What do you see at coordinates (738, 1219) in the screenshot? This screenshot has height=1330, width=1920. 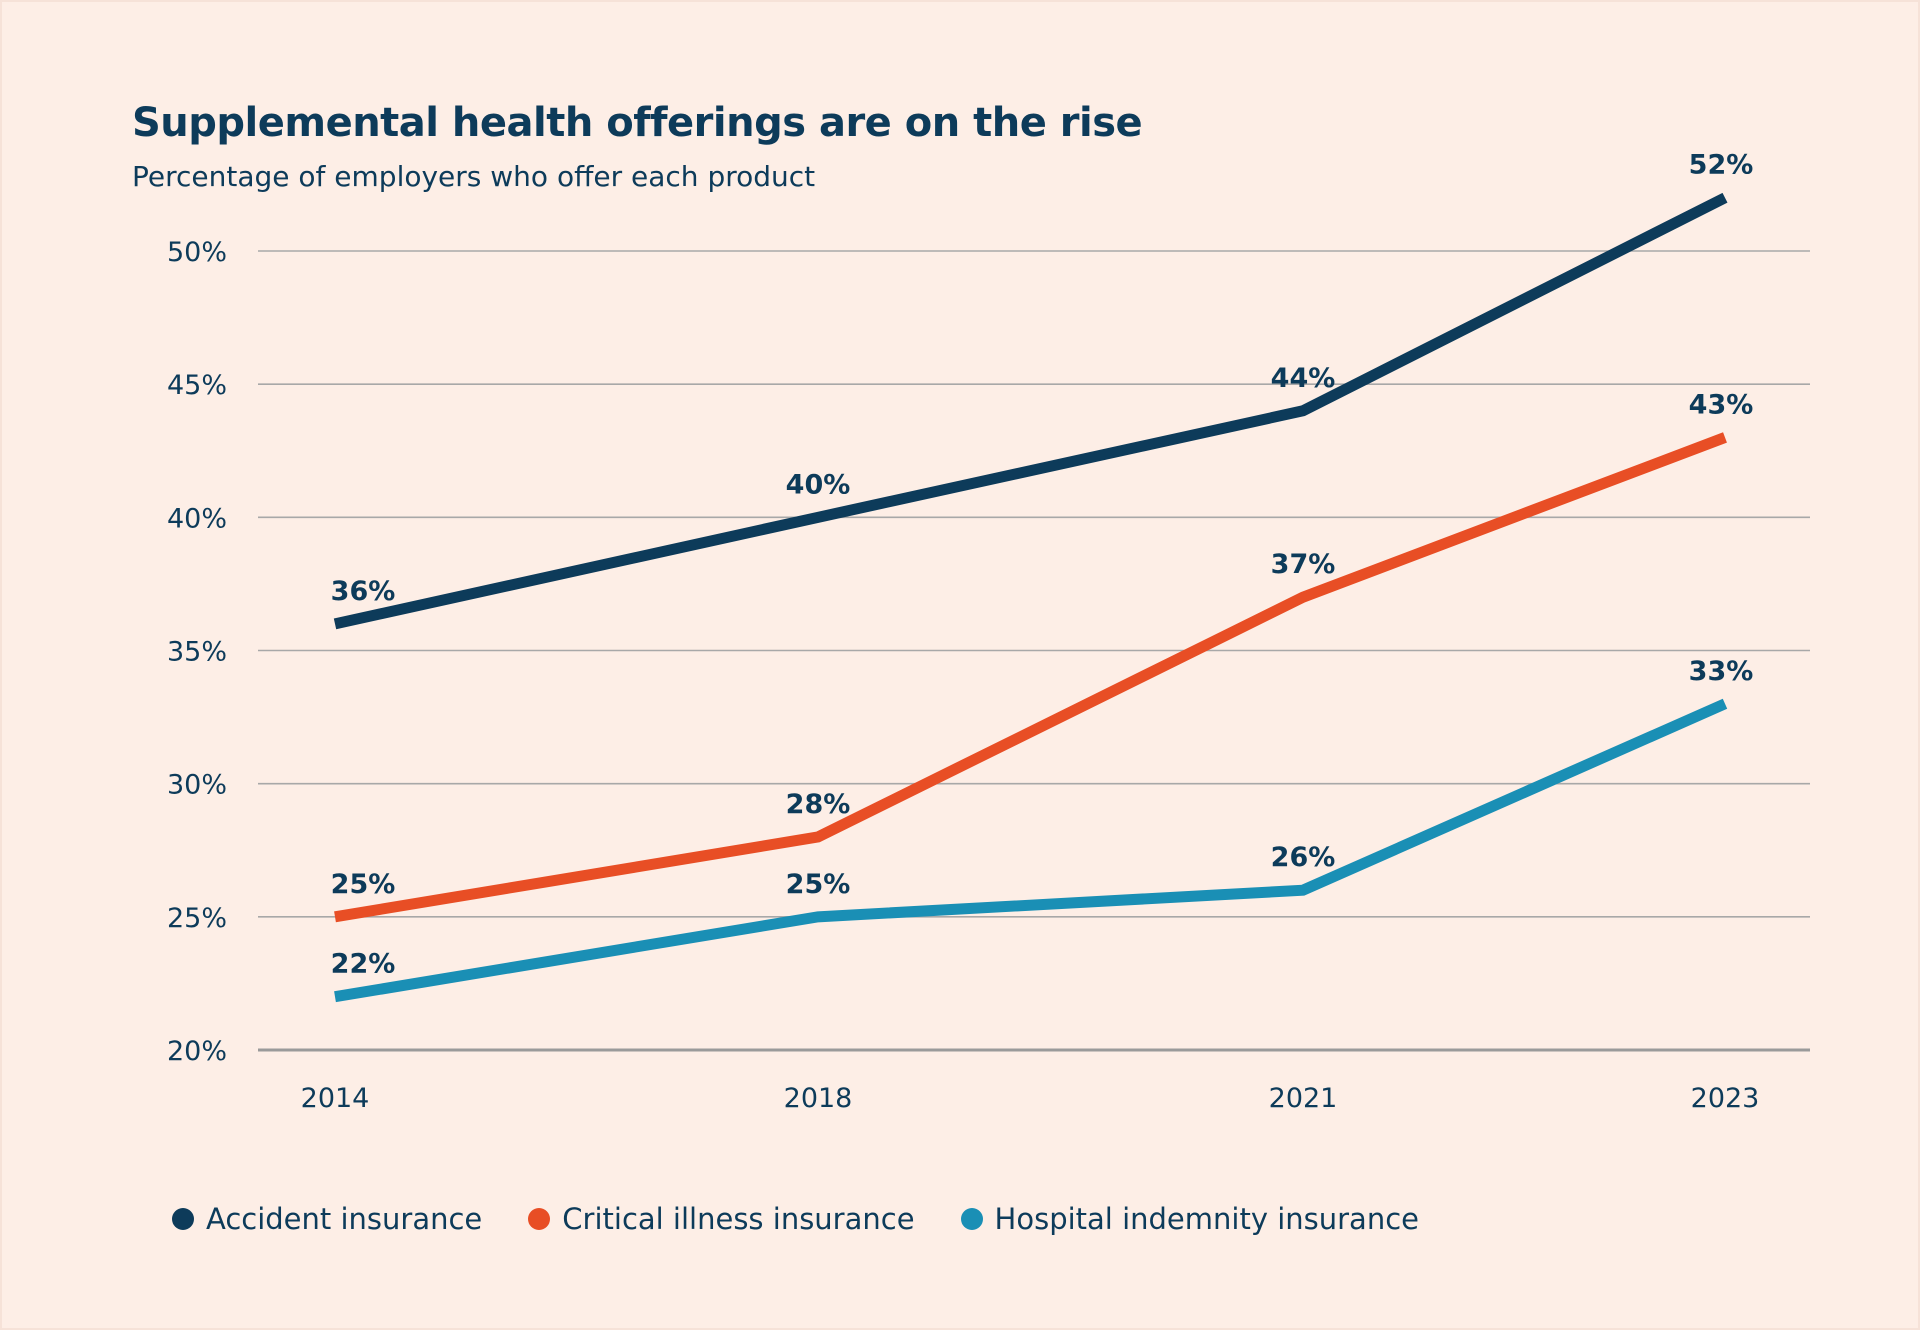 I see `legend-label: Critical illness insurance` at bounding box center [738, 1219].